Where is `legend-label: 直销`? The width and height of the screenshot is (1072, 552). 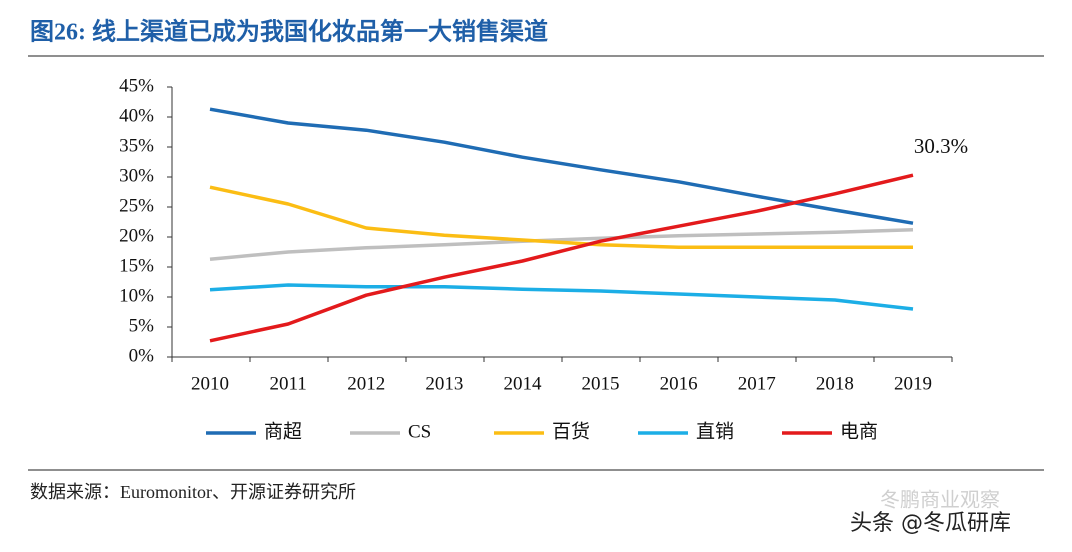 legend-label: 直销 is located at coordinates (715, 431).